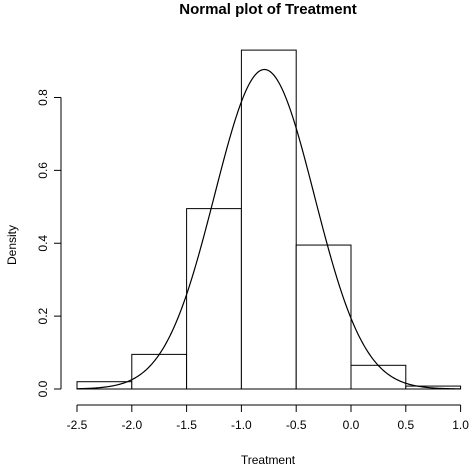 This screenshot has height=475, width=474. I want to click on y-tick-label: 0.8, so click(43, 97).